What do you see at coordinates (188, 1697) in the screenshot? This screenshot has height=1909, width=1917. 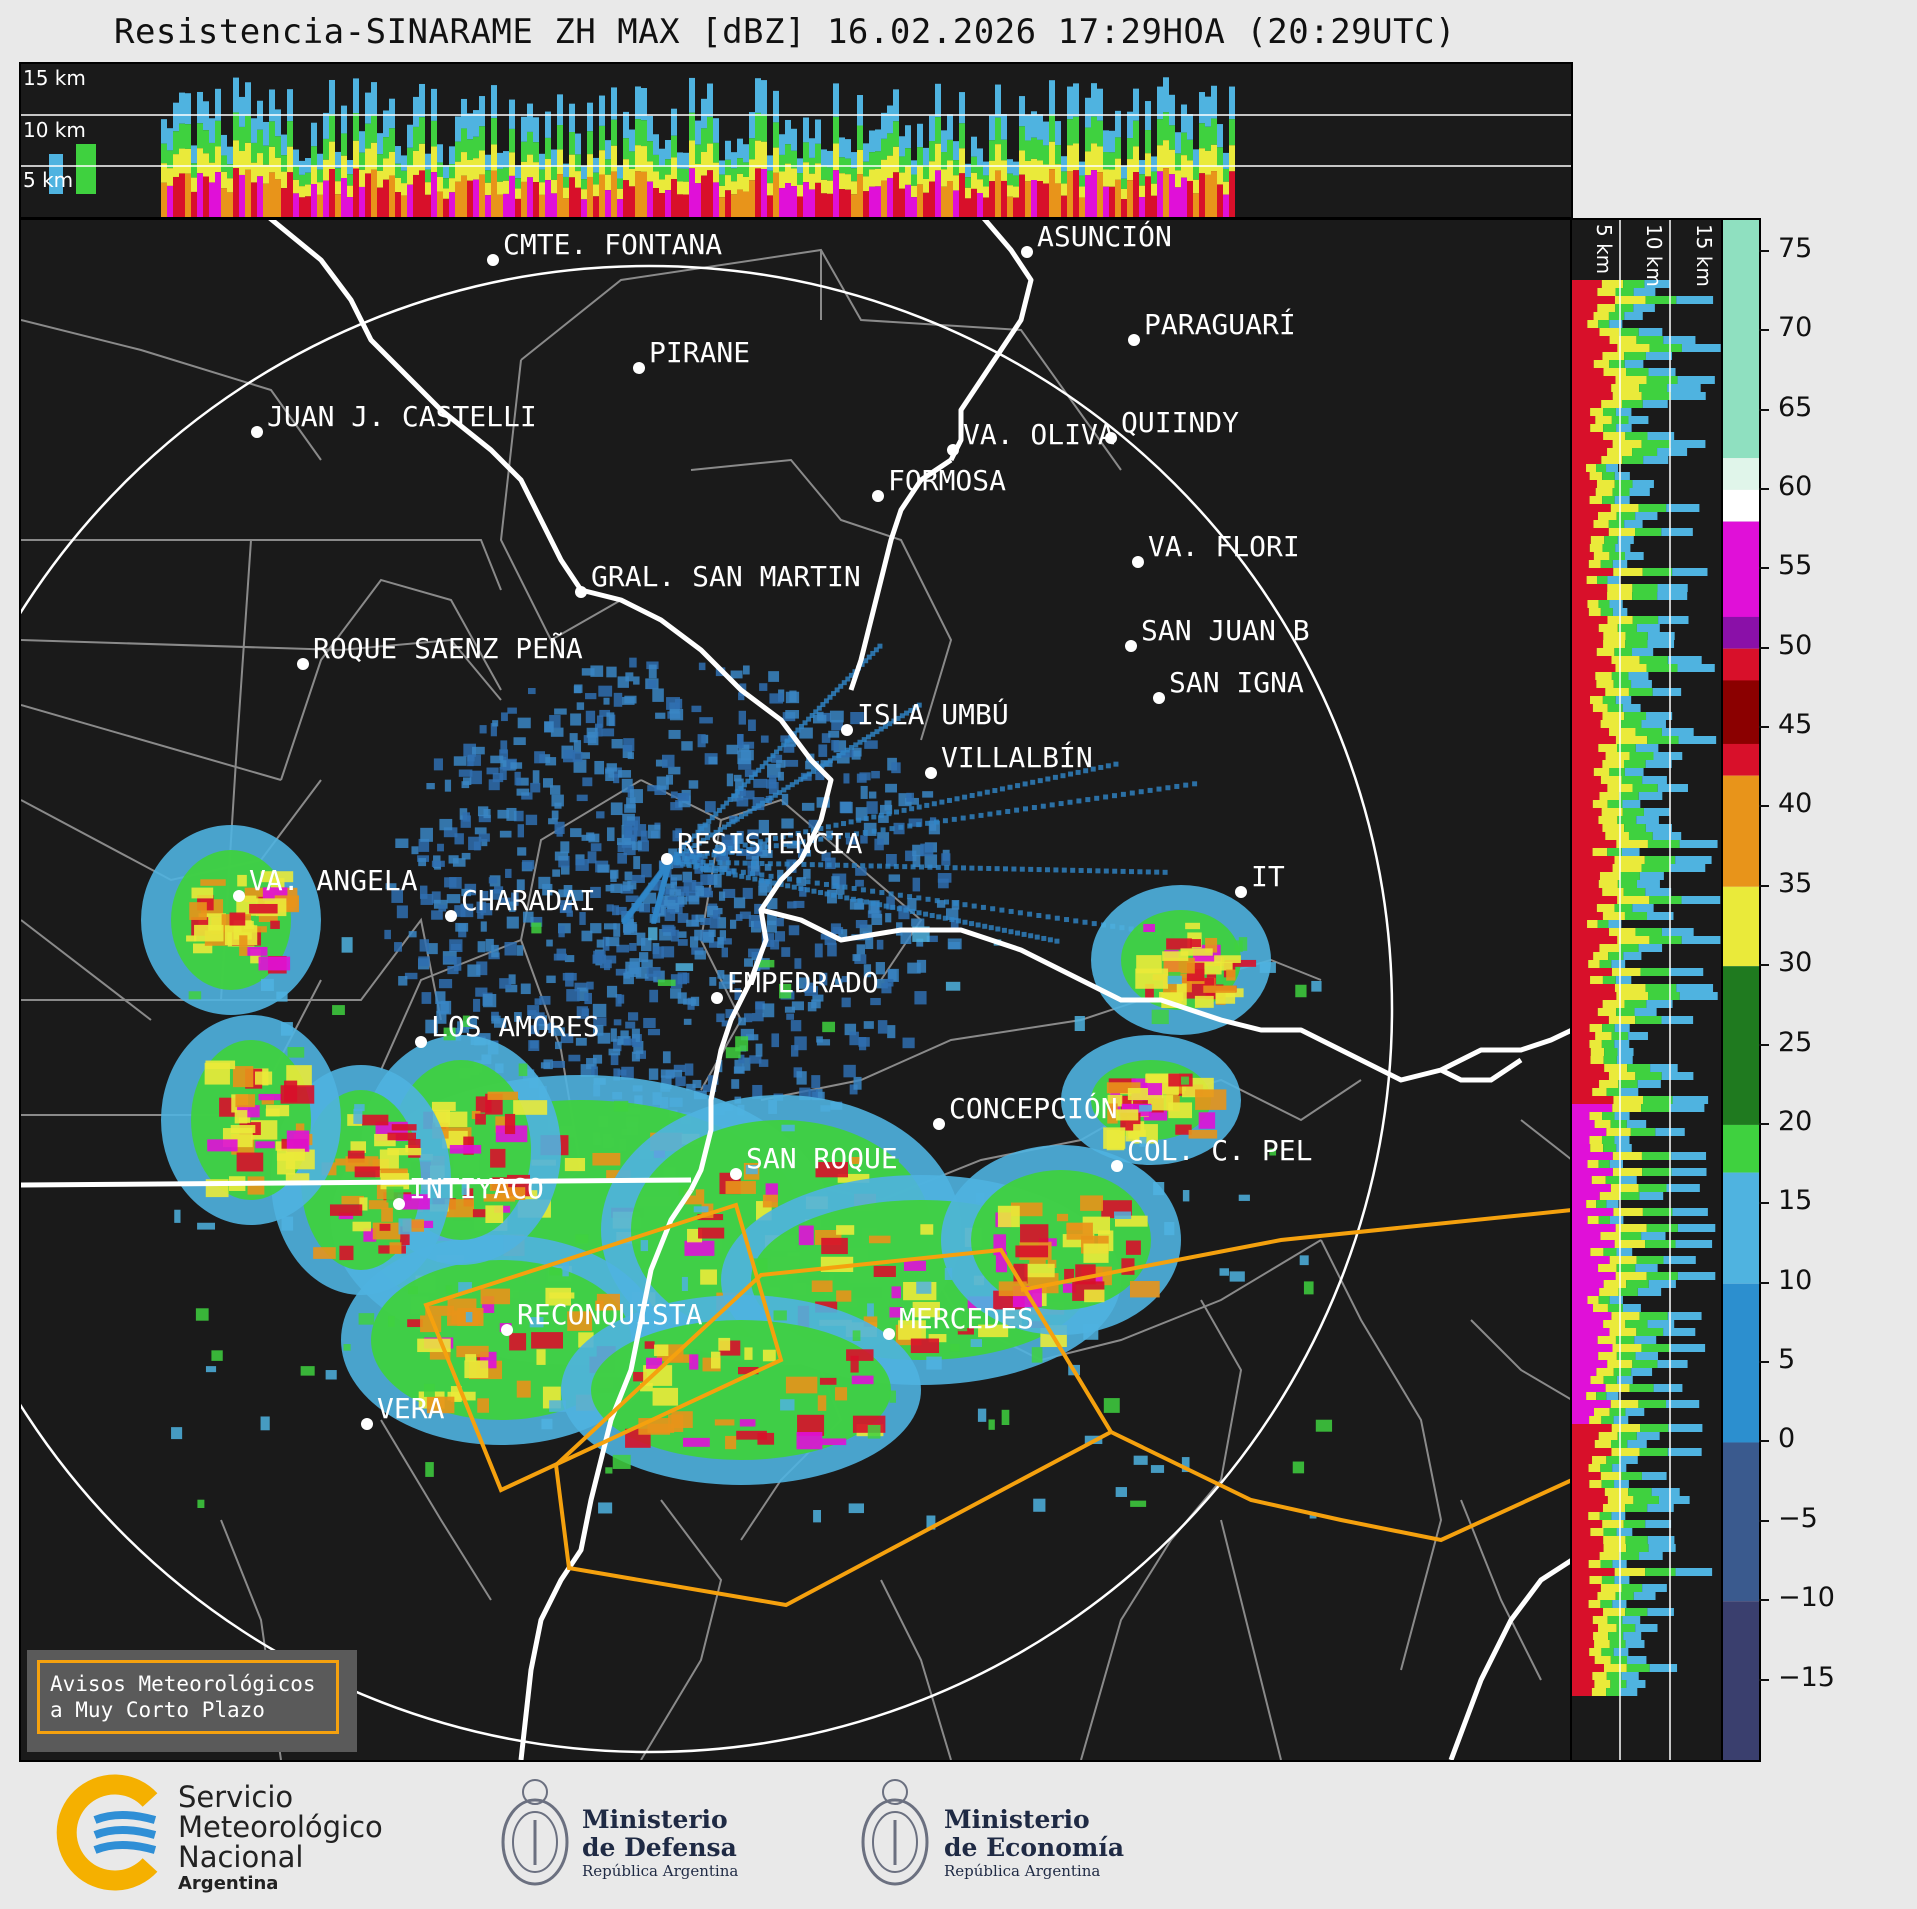 I see `avisos-link: Avisos Meteorológicos a Muy Corto Plazo` at bounding box center [188, 1697].